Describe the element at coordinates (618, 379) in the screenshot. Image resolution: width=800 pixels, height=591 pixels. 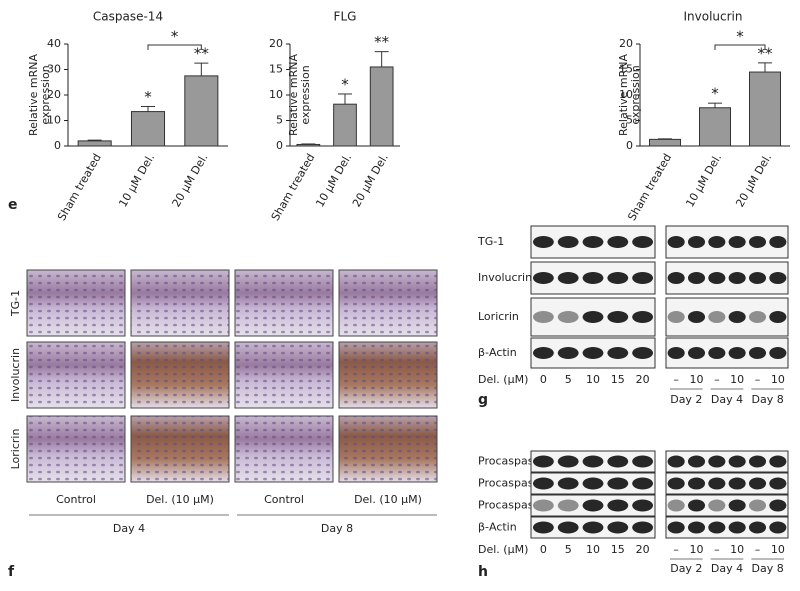
I see `dose-label: 15` at that location.